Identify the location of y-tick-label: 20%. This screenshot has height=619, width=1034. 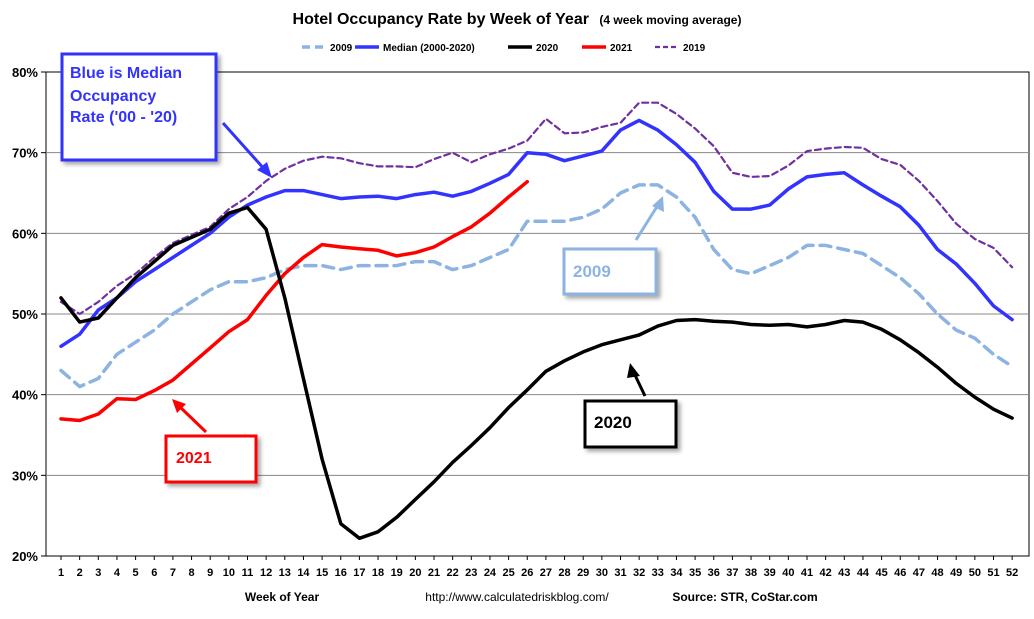
(25, 556).